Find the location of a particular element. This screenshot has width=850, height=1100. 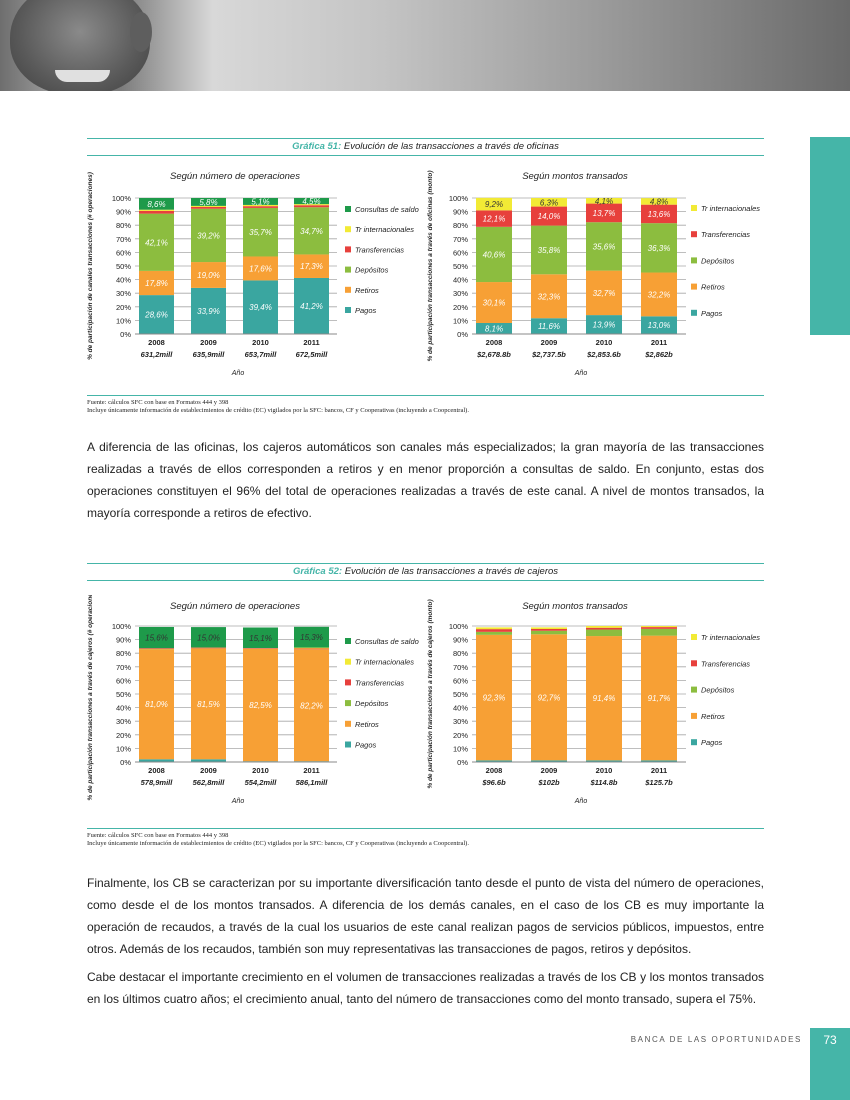

data-label: 34,7% is located at coordinates (311, 231).